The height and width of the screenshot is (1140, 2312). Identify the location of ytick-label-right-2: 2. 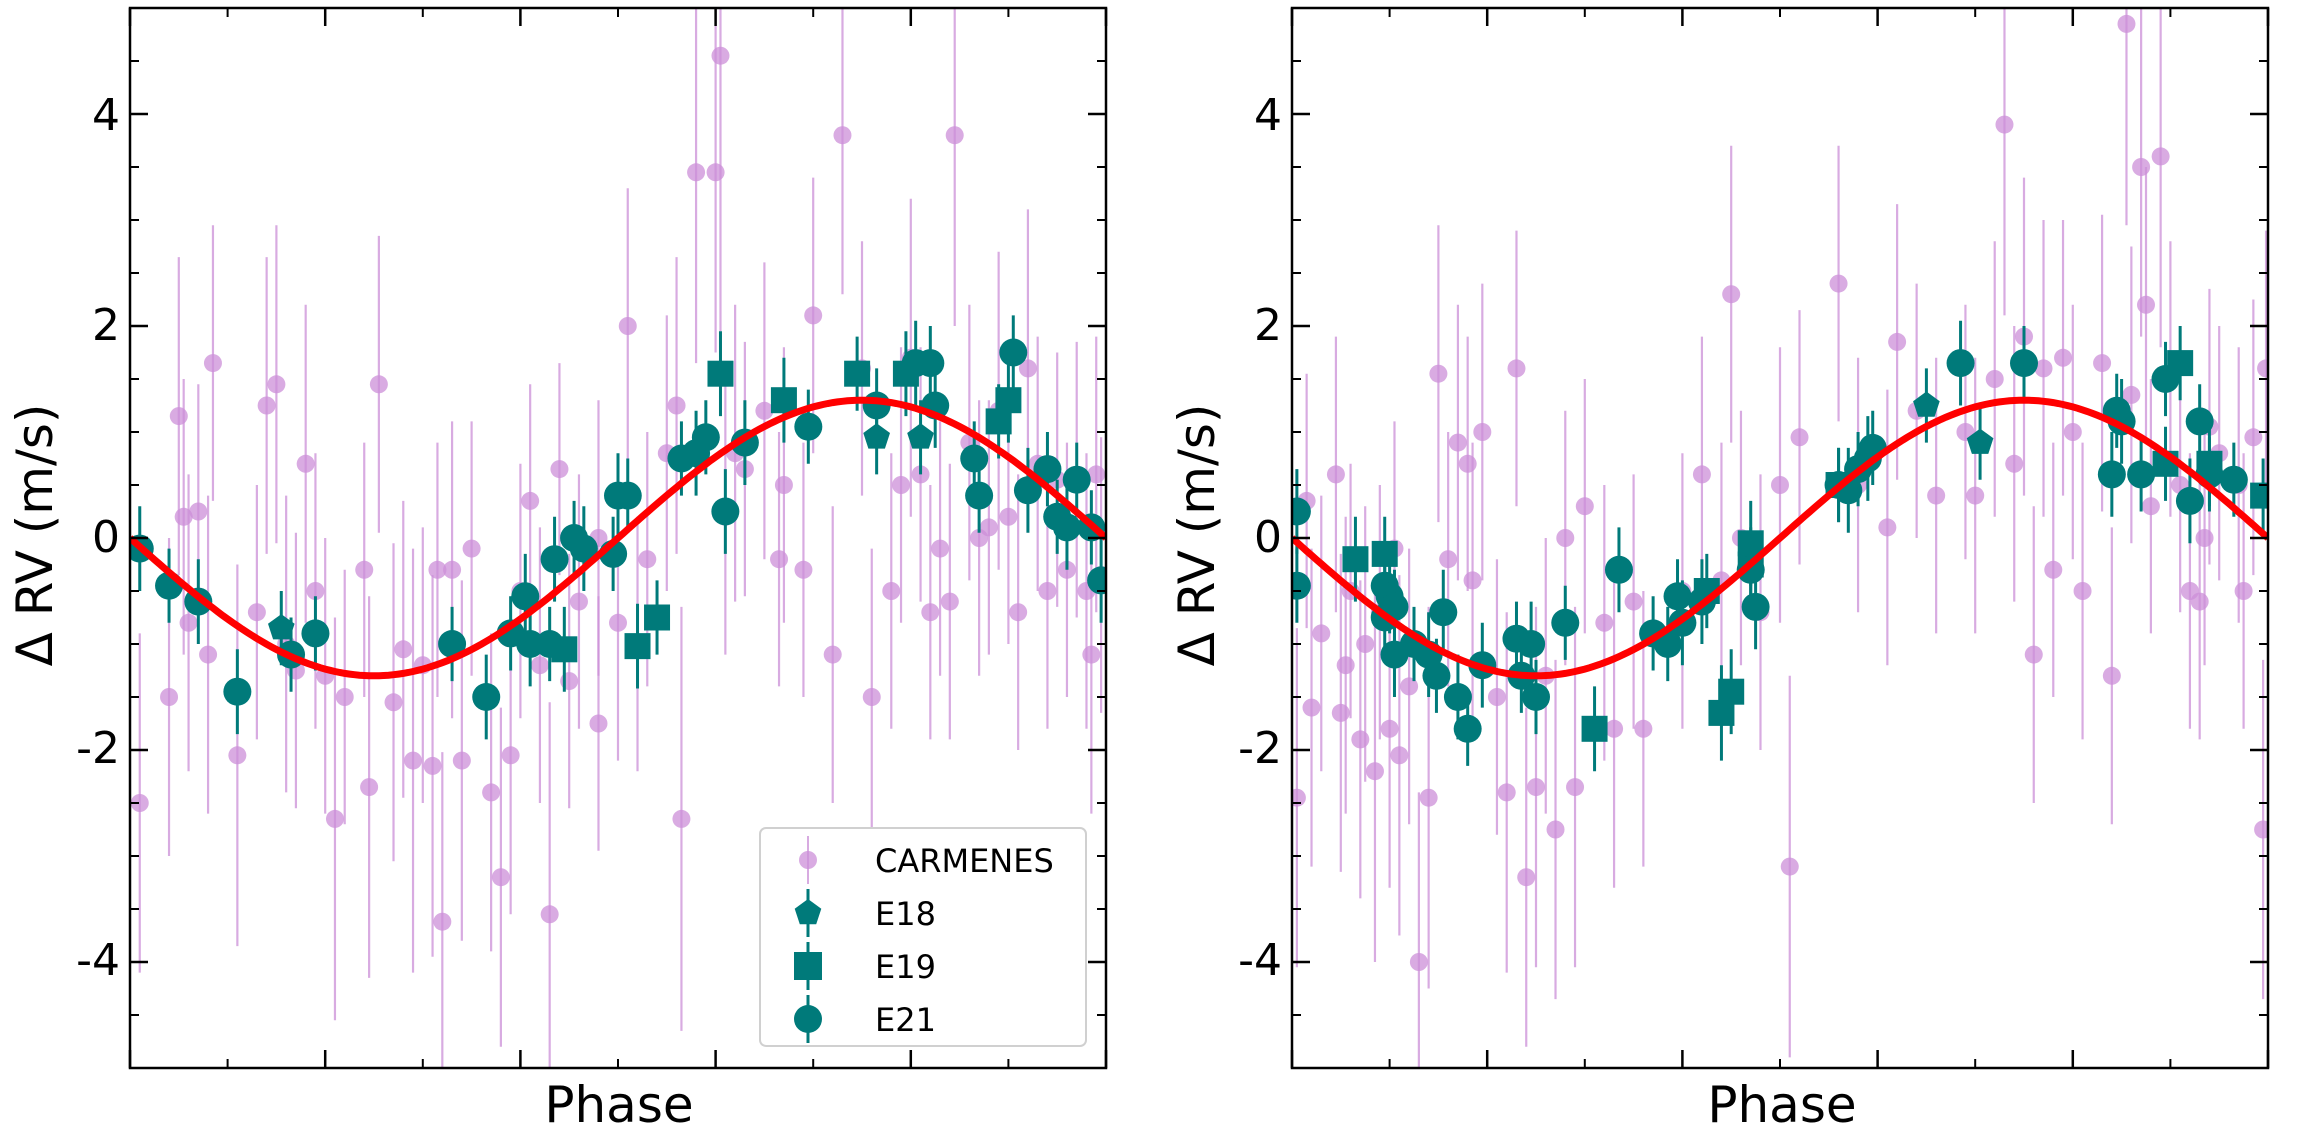
(1268, 325).